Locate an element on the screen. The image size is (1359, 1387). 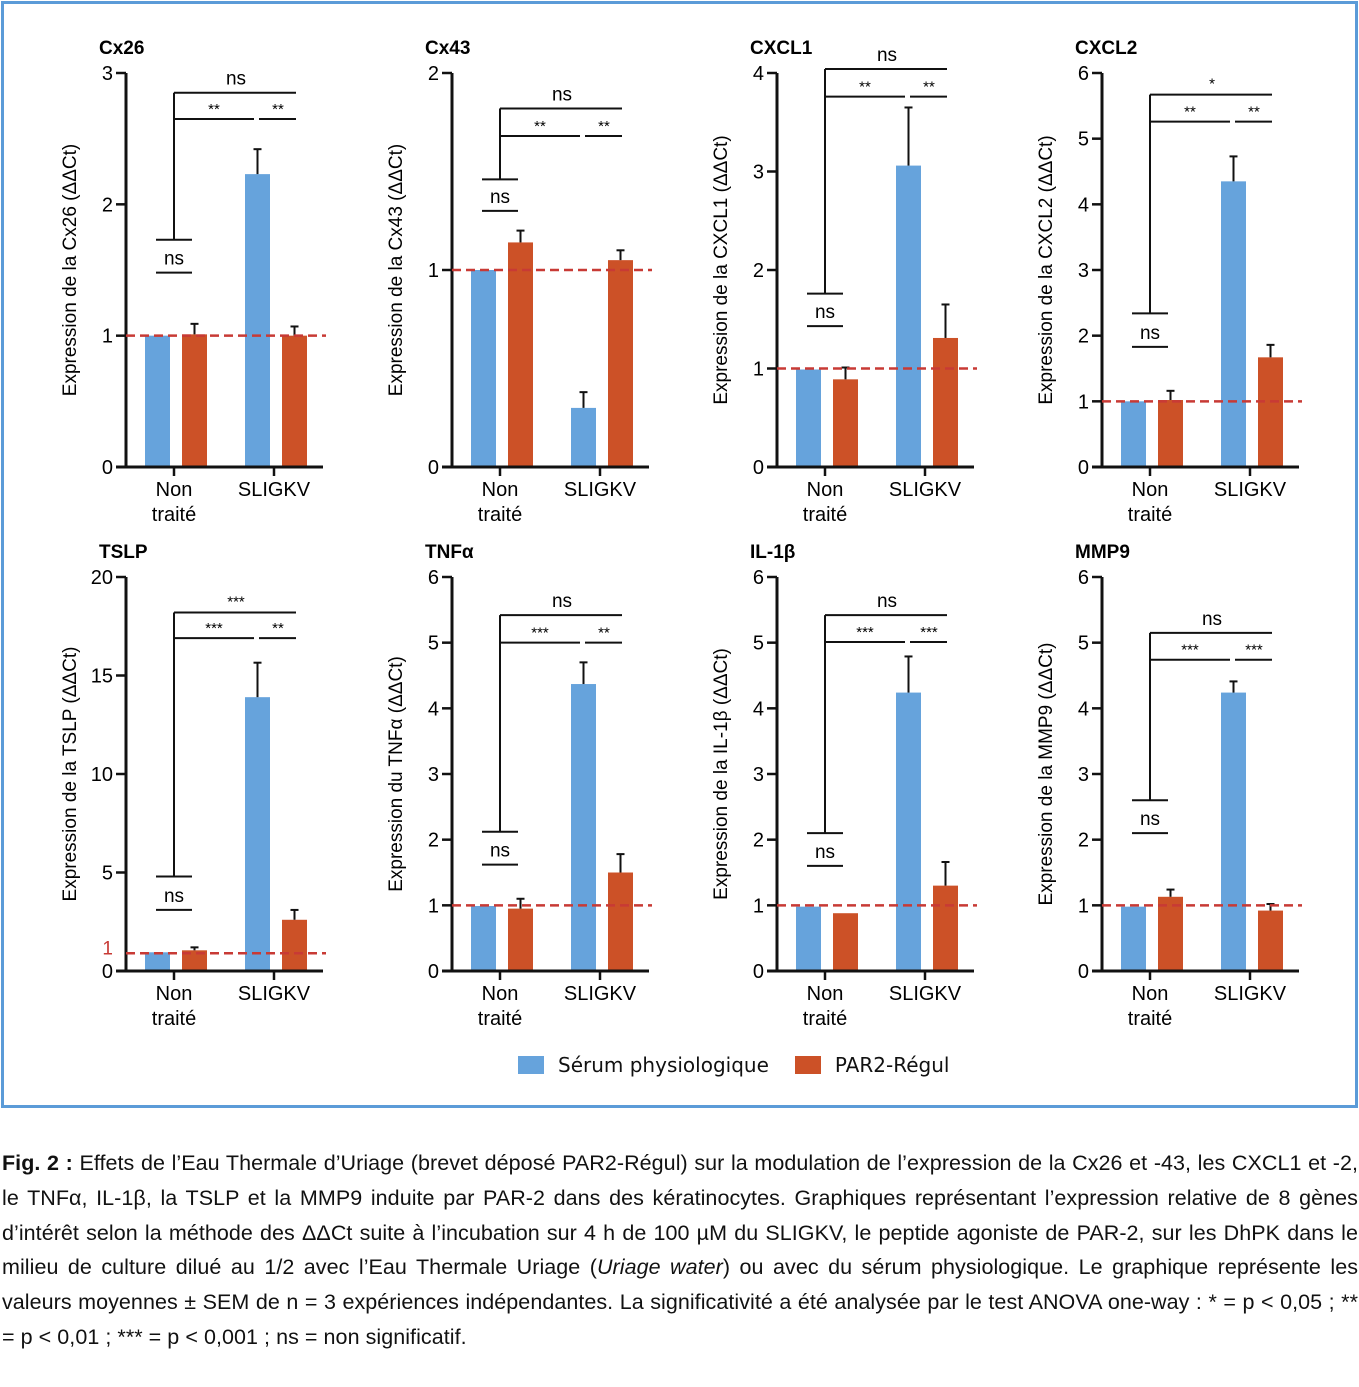
y-axis-label: Expression de la CXCL1 (ΔΔCt) is located at coordinates (721, 269).